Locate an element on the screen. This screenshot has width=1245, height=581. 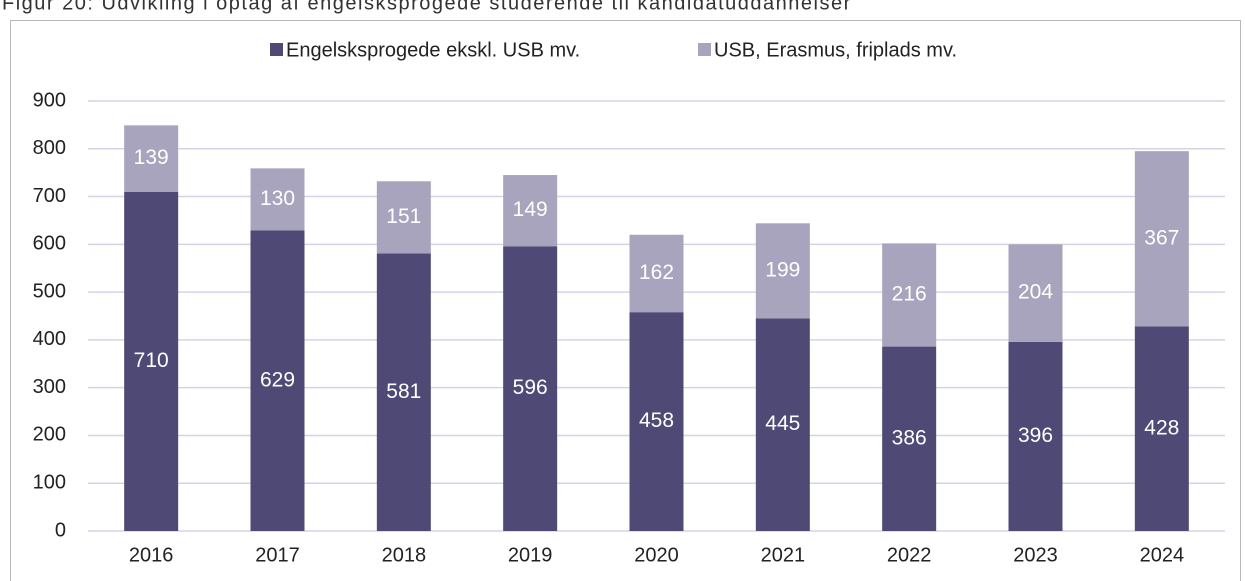
x-tick-label: 2016 is located at coordinates (151, 555).